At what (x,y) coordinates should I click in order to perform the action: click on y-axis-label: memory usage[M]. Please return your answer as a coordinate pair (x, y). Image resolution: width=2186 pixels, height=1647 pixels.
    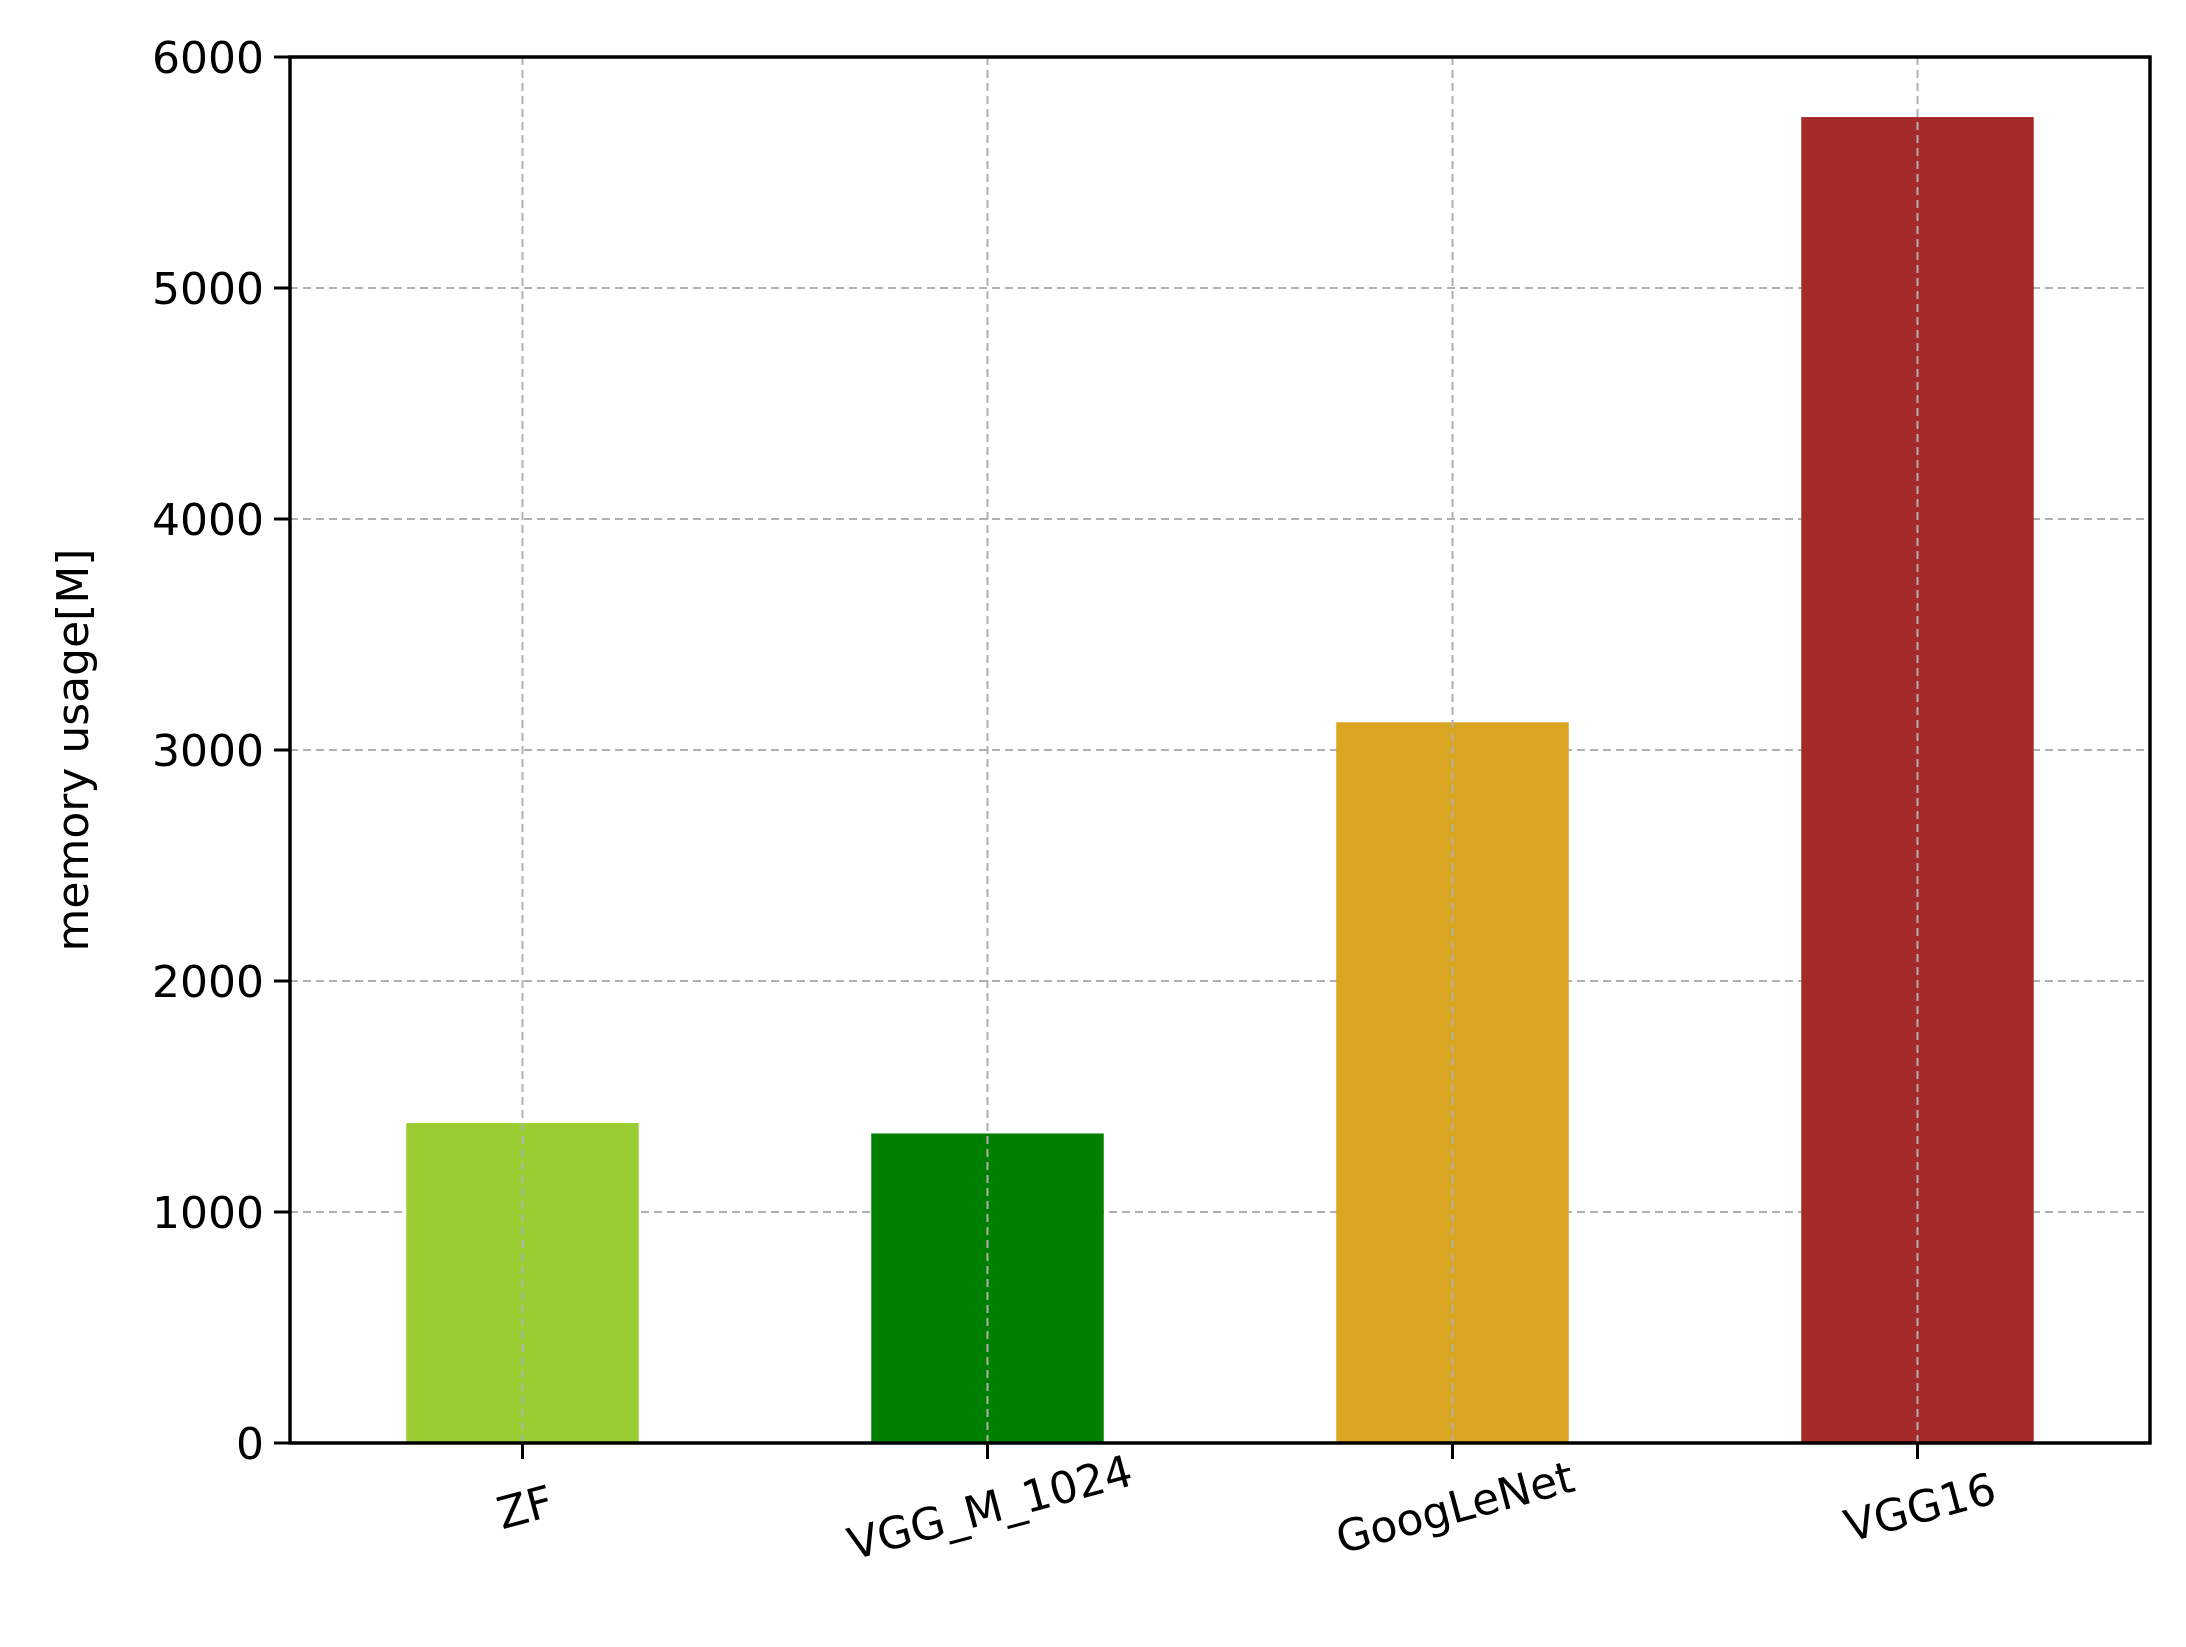
    Looking at the image, I should click on (73, 750).